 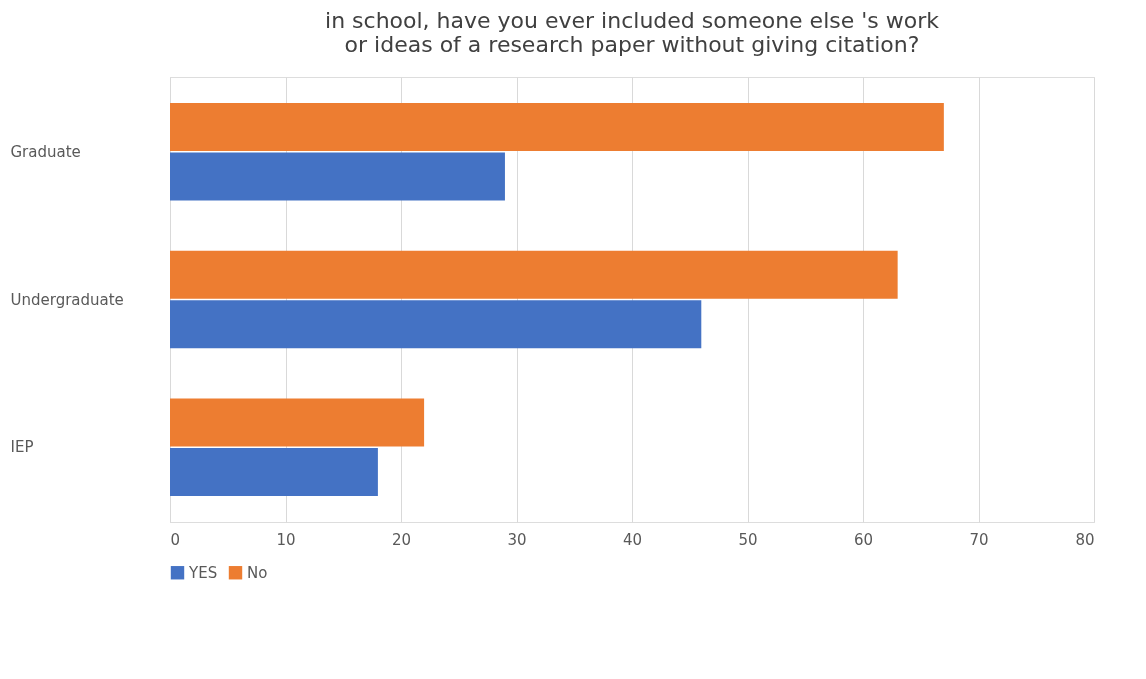 What do you see at coordinates (748, 539) in the screenshot?
I see `x-tick-label: 50` at bounding box center [748, 539].